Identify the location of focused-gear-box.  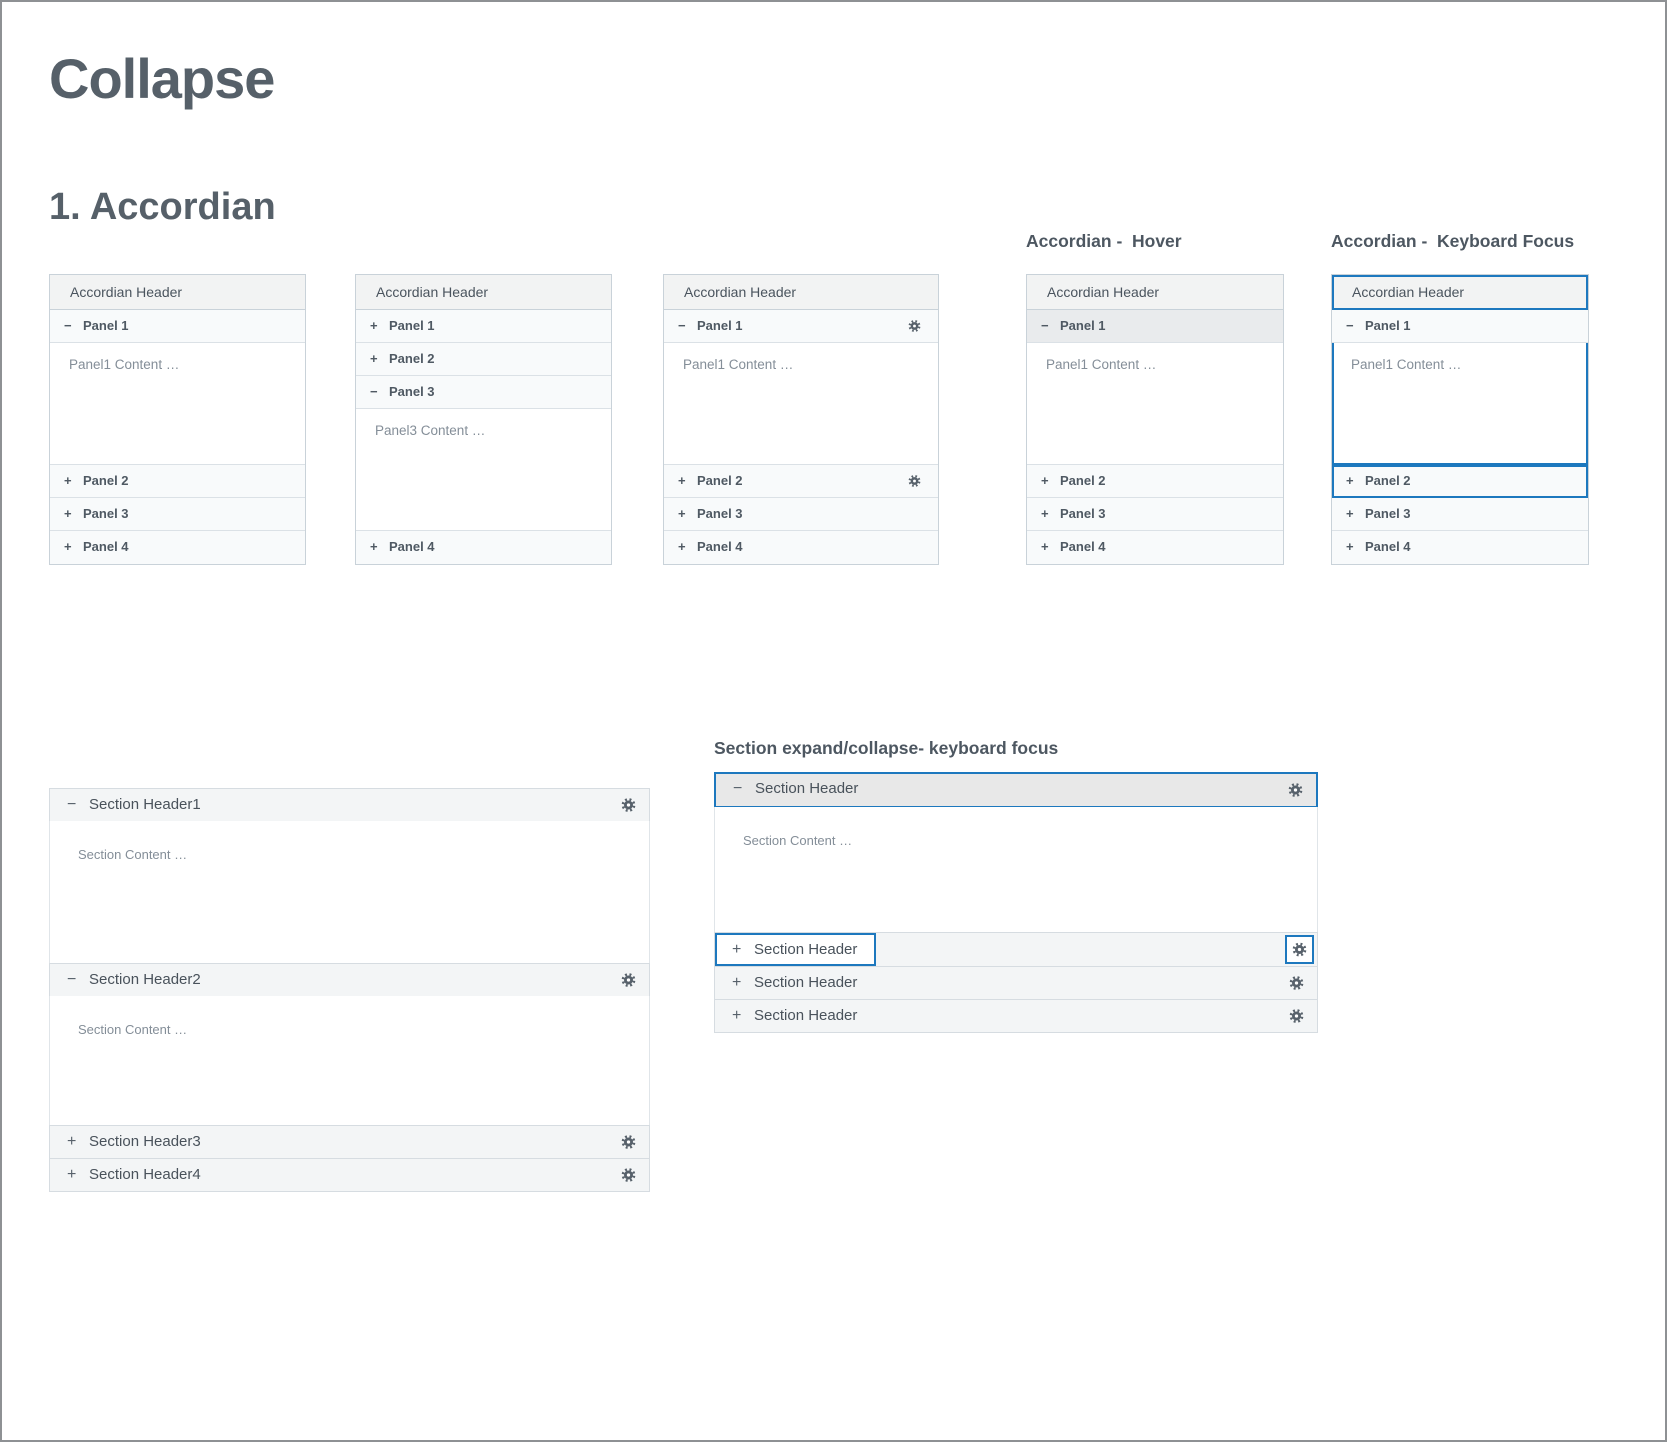
(1299, 949).